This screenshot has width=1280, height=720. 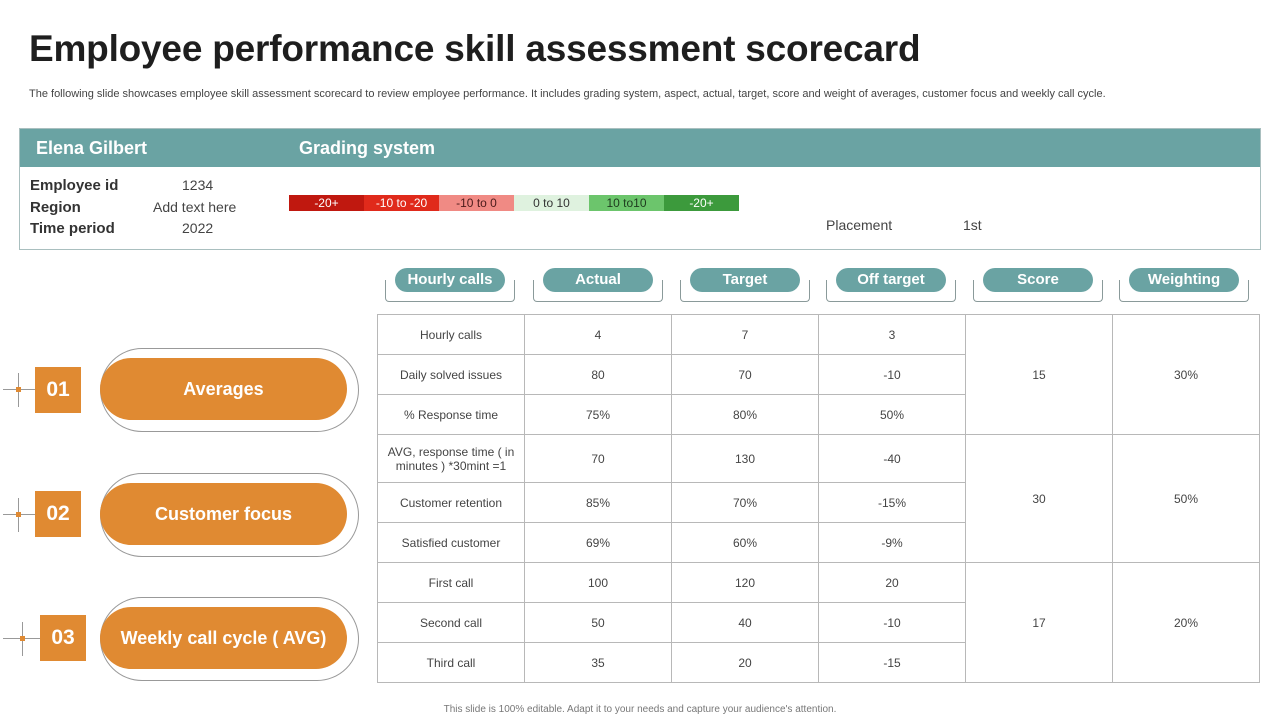 I want to click on cell-off: -15, so click(x=892, y=662).